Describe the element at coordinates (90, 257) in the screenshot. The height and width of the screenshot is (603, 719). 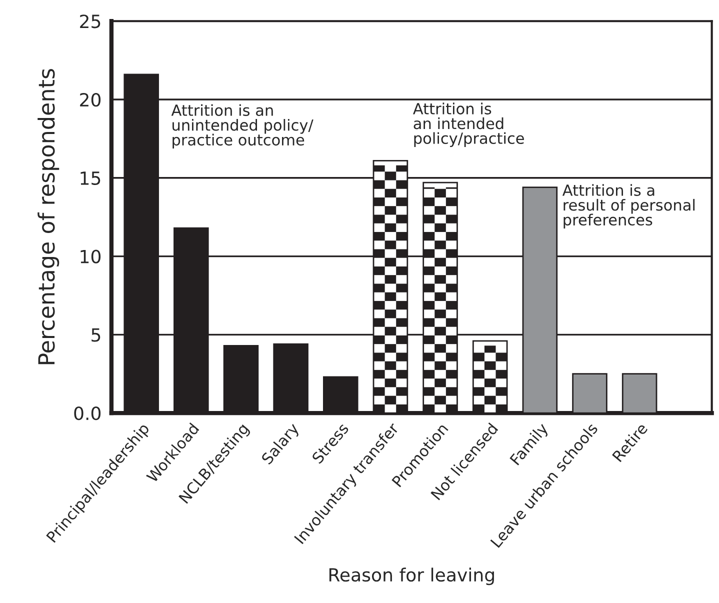
I see `y-tick-label: 10` at that location.